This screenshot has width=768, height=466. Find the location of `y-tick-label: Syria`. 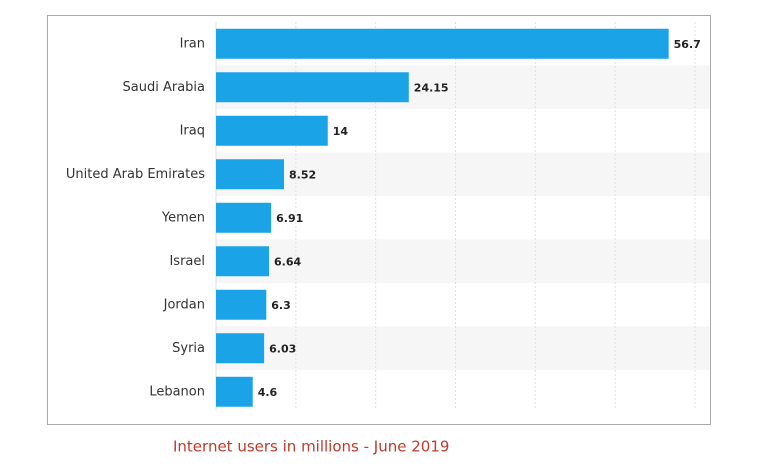

y-tick-label: Syria is located at coordinates (188, 348).